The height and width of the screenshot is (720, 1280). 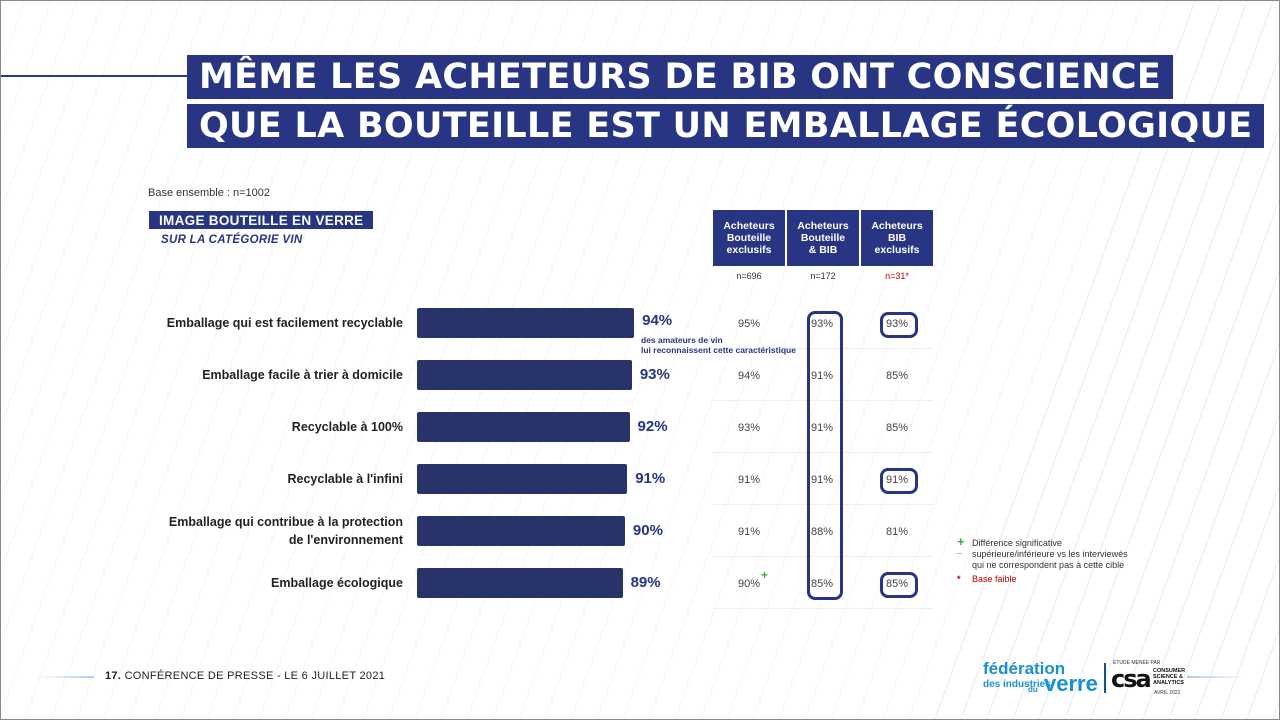 What do you see at coordinates (209, 193) in the screenshot?
I see `base-text: Base ensemble : n=1002` at bounding box center [209, 193].